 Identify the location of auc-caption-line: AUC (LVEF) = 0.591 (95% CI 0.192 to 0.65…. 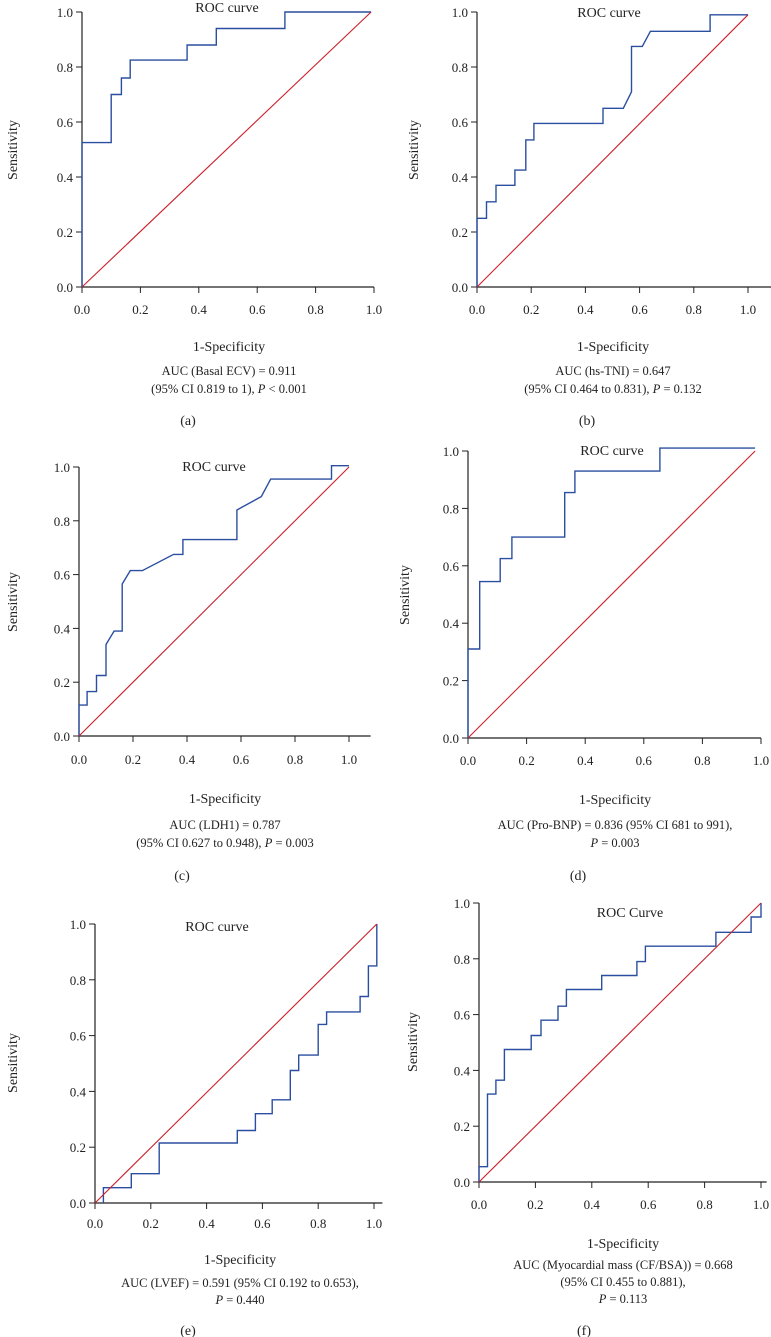
(240, 1283).